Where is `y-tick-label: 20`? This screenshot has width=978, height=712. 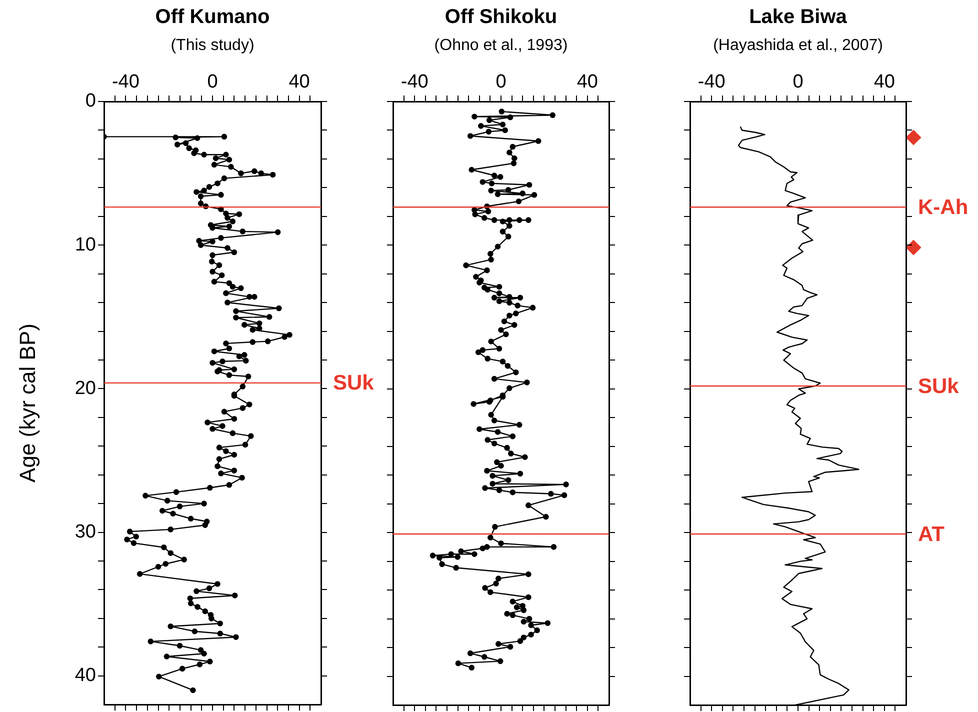
y-tick-label: 20 is located at coordinates (85, 388).